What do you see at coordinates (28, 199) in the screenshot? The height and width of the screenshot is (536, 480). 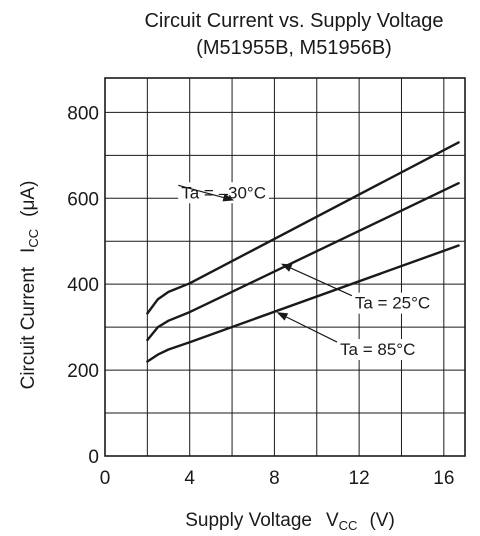 I see `y-axis-label-unit: (μA)` at bounding box center [28, 199].